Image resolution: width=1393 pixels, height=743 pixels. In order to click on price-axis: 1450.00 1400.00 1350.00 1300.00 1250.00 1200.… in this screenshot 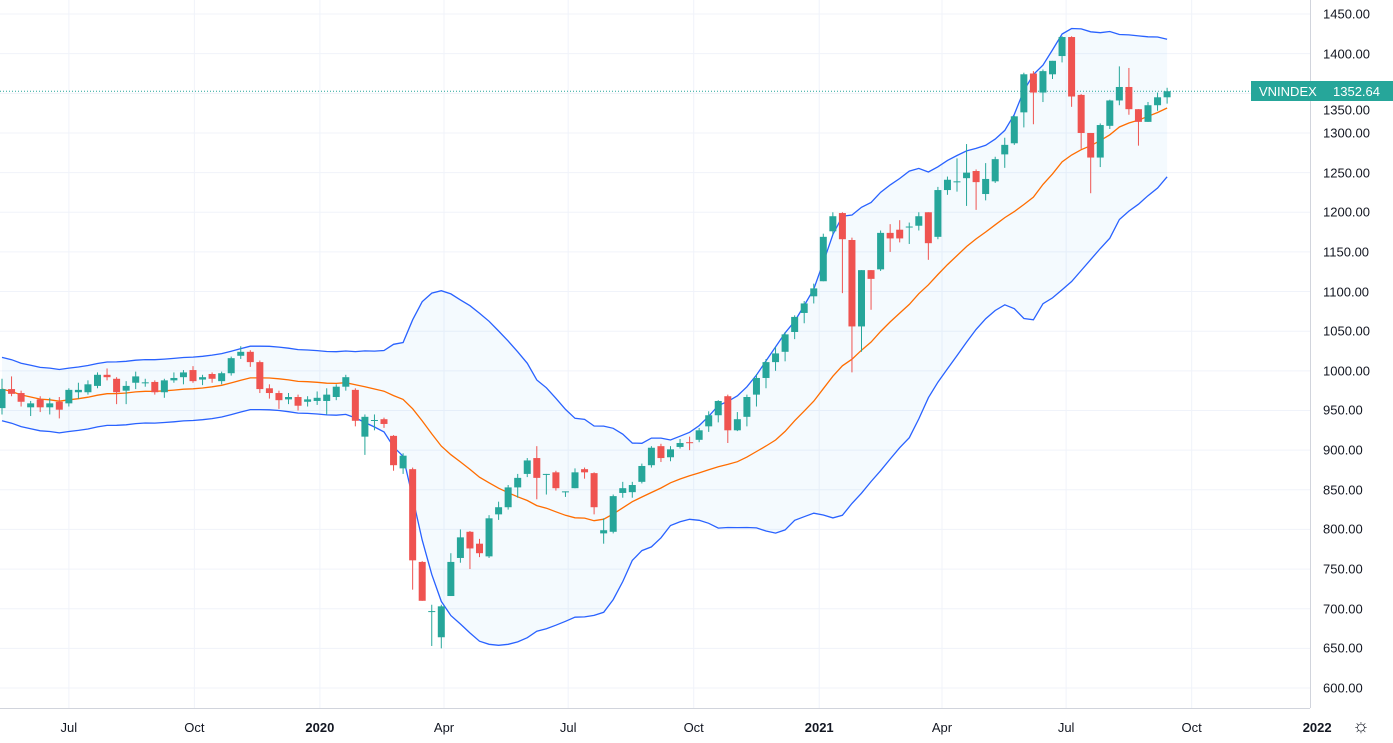, I will do `click(1351, 354)`.